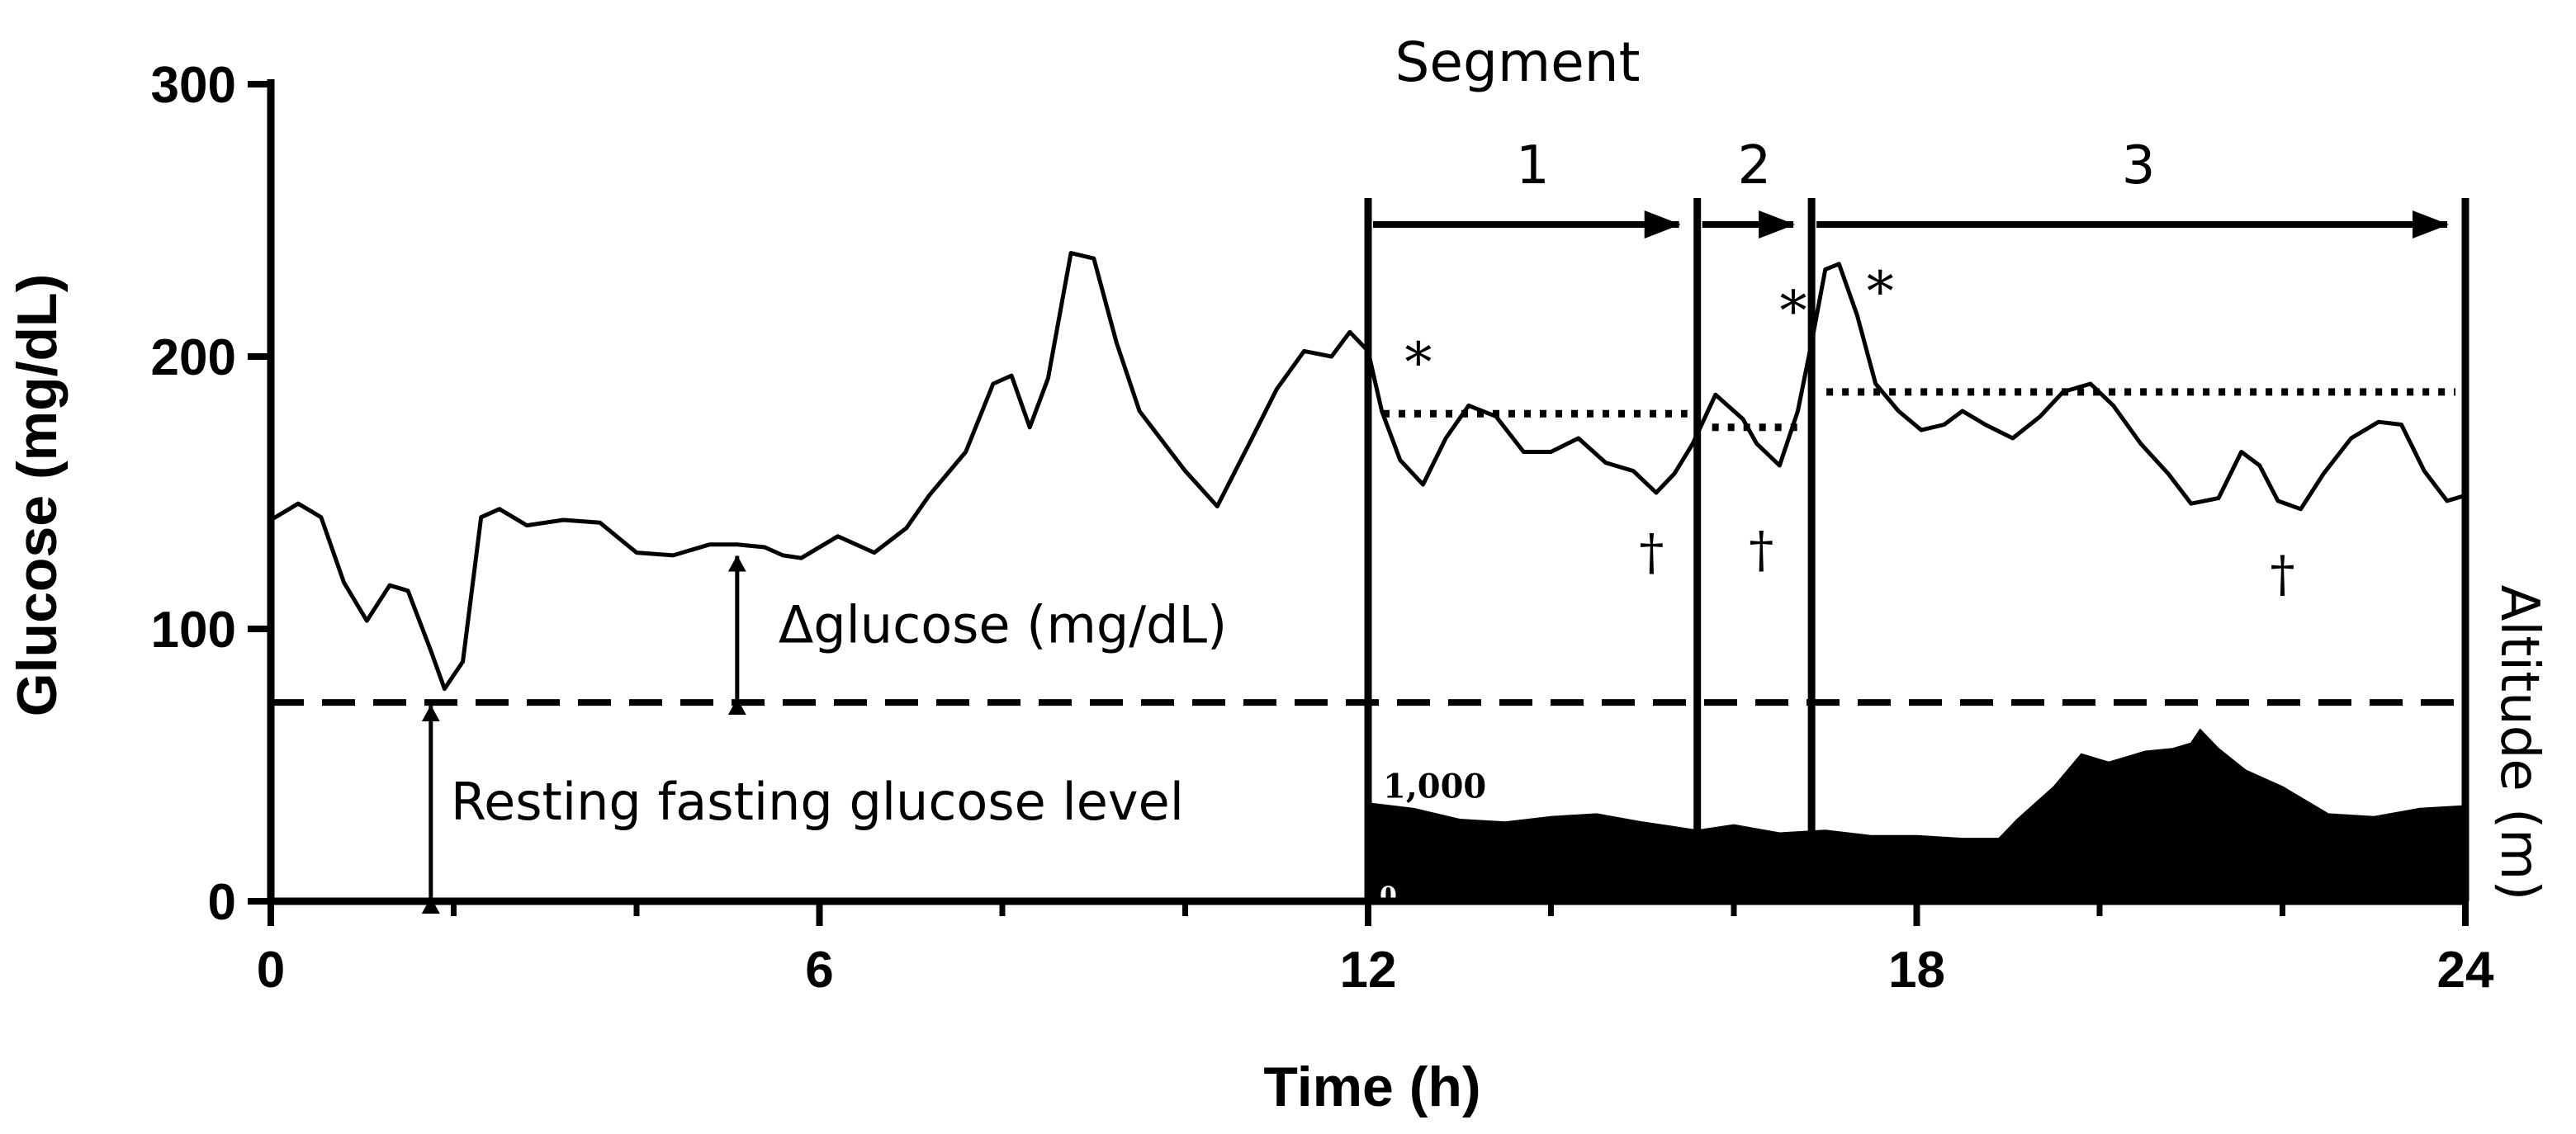 This screenshot has width=2576, height=1134. I want to click on altitude-profile: 1,000 0, so click(1916, 819).